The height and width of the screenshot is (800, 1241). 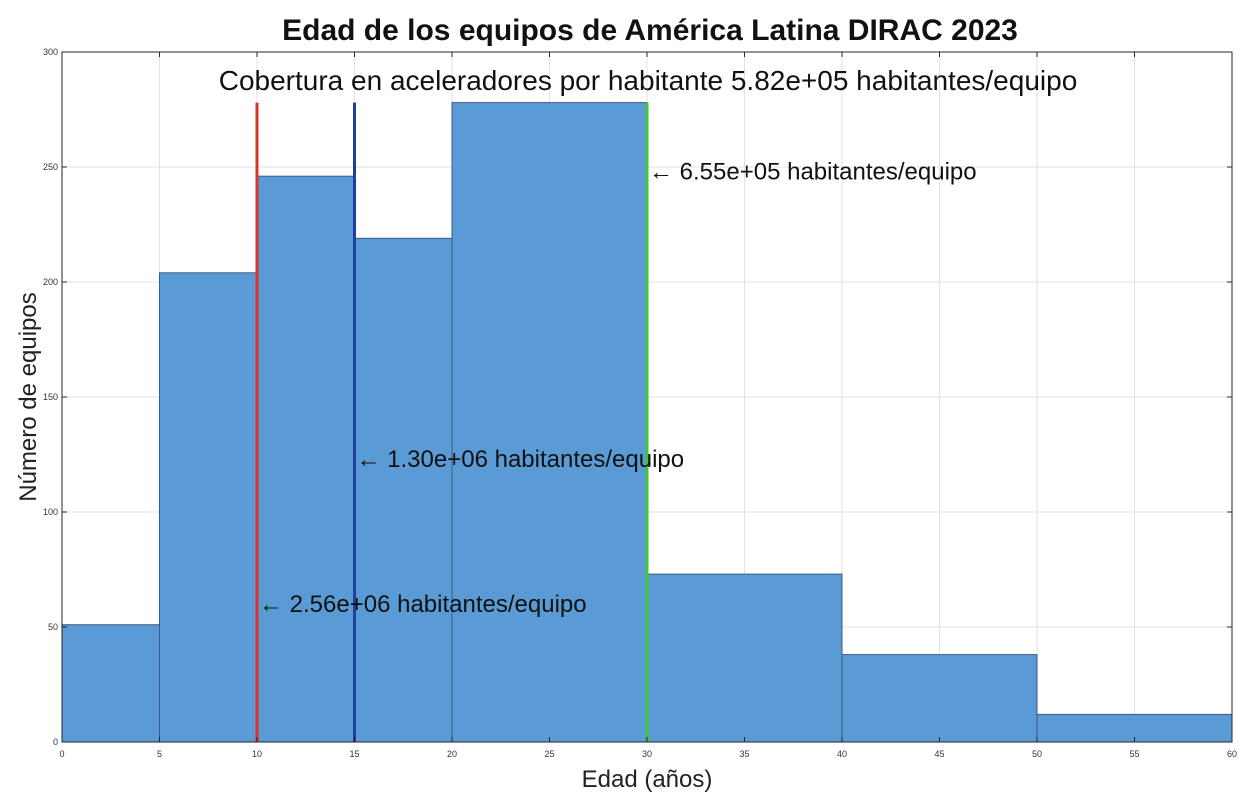 What do you see at coordinates (1232, 754) in the screenshot?
I see `x-tick-label: 60` at bounding box center [1232, 754].